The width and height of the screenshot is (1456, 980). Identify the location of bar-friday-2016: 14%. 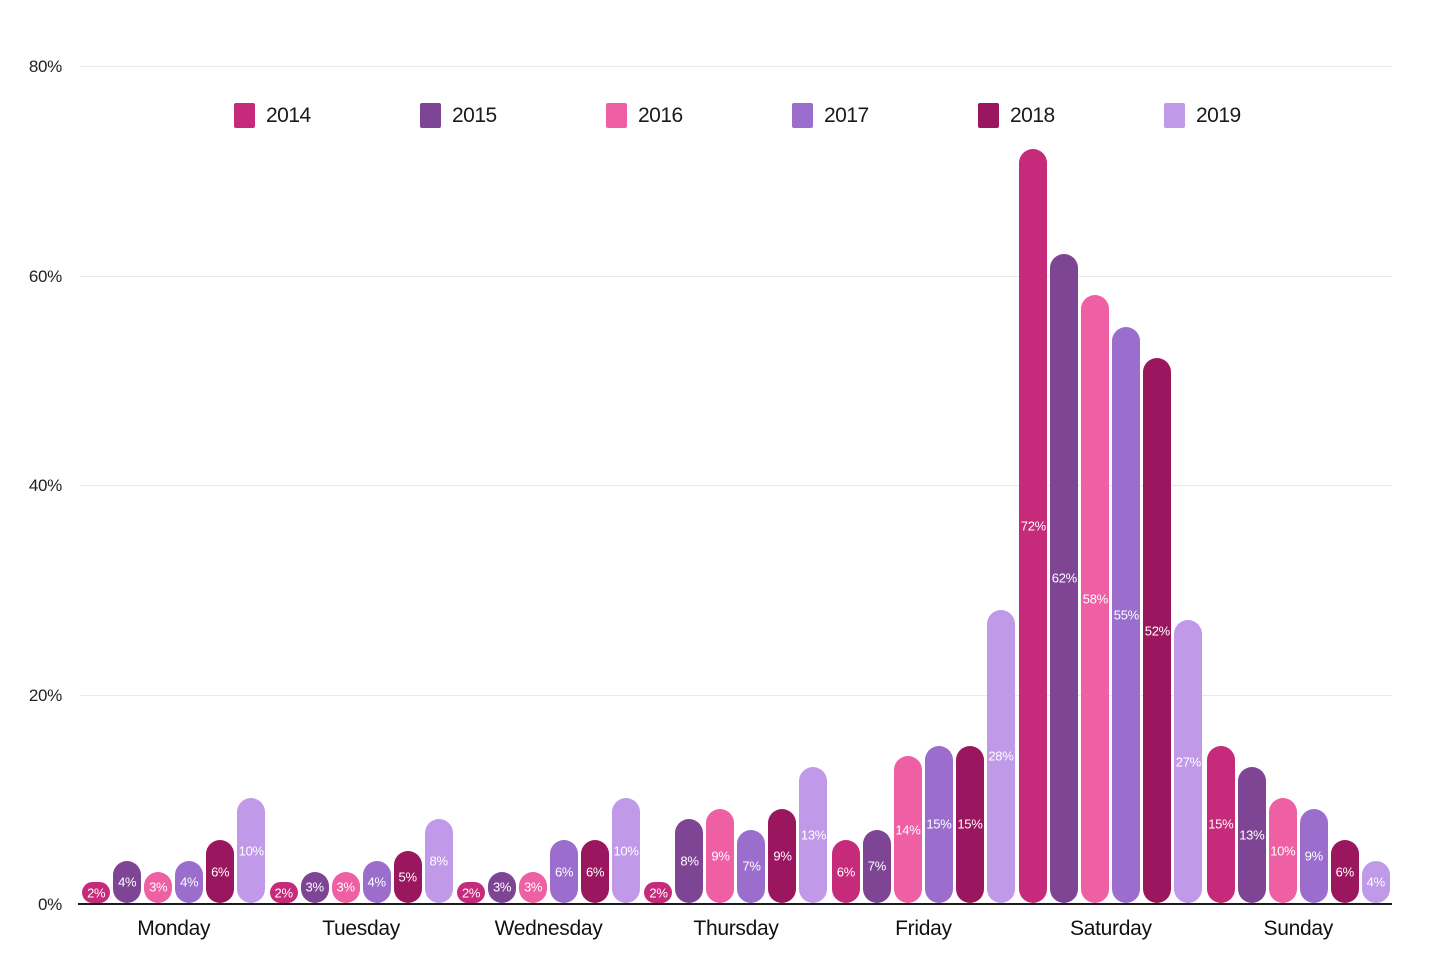
(907, 829).